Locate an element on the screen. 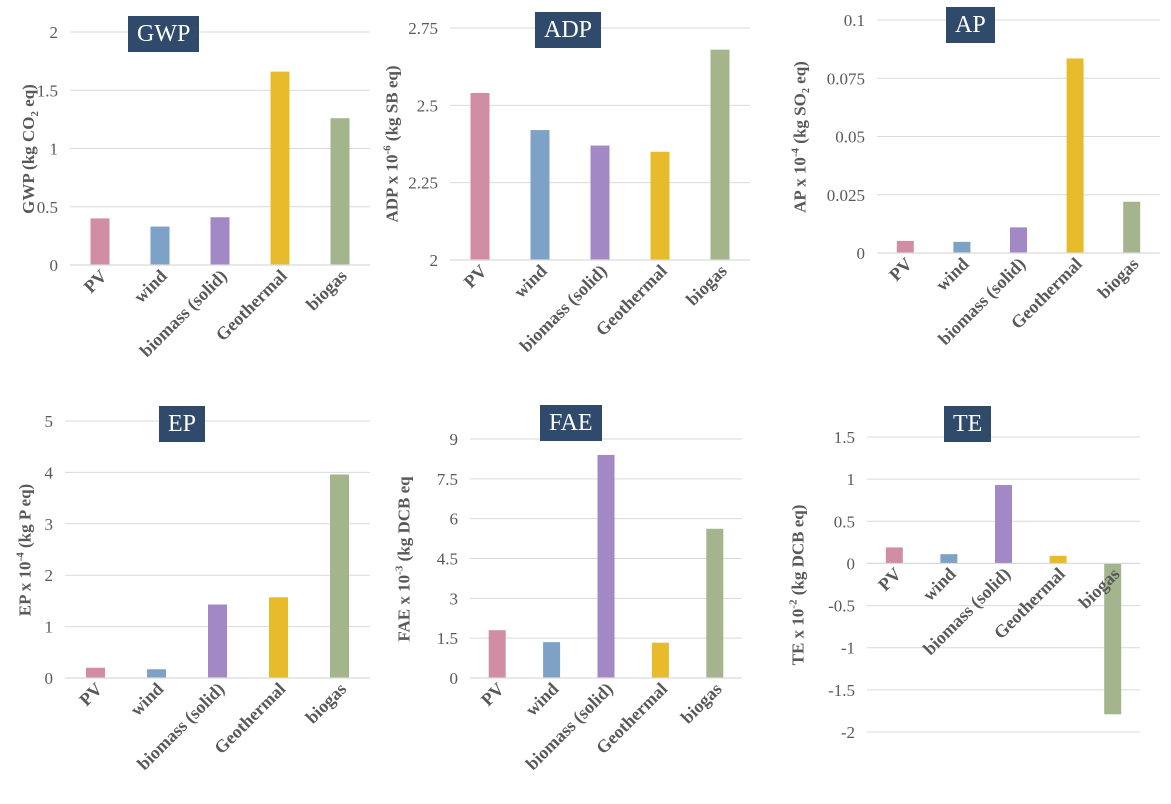 The image size is (1171, 804). chart-title-badge: EP is located at coordinates (182, 424).